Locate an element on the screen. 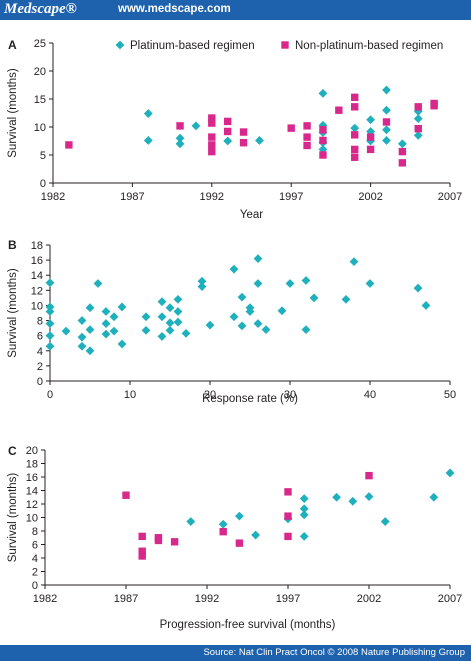 Image resolution: width=471 pixels, height=661 pixels. panel-b-x-tick-label: 0 is located at coordinates (50, 395).